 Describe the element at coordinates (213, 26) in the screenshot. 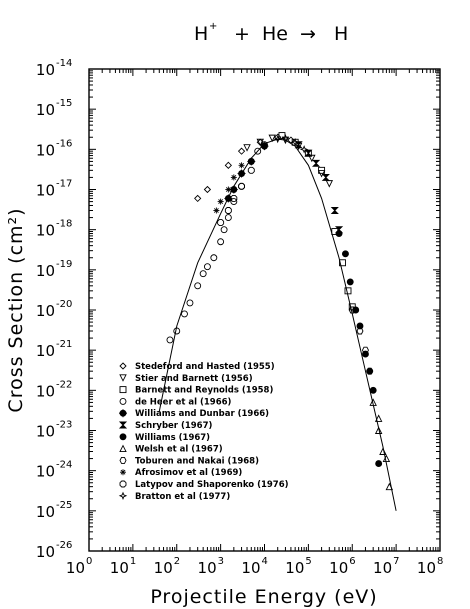

I see `title-h-superscript: +` at that location.